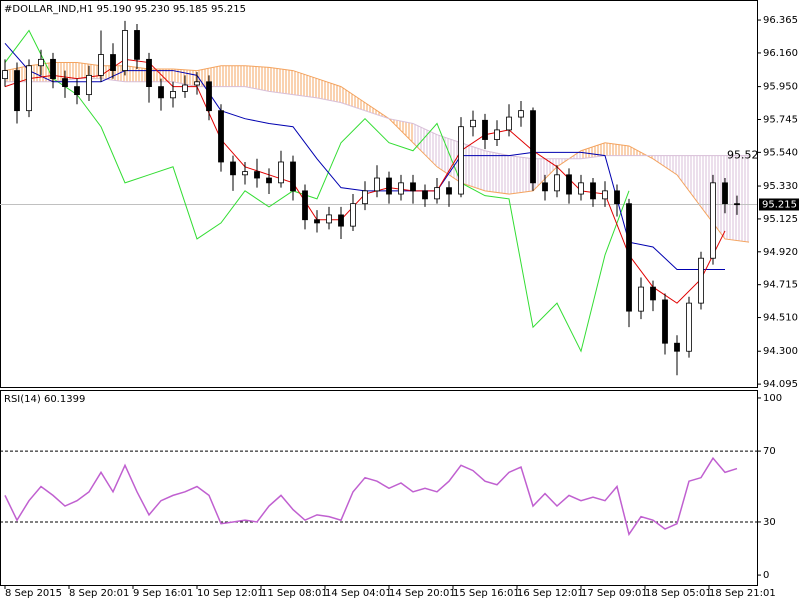 The image size is (800, 600). Describe the element at coordinates (766, 575) in the screenshot. I see `y-tick-label: 0` at that location.